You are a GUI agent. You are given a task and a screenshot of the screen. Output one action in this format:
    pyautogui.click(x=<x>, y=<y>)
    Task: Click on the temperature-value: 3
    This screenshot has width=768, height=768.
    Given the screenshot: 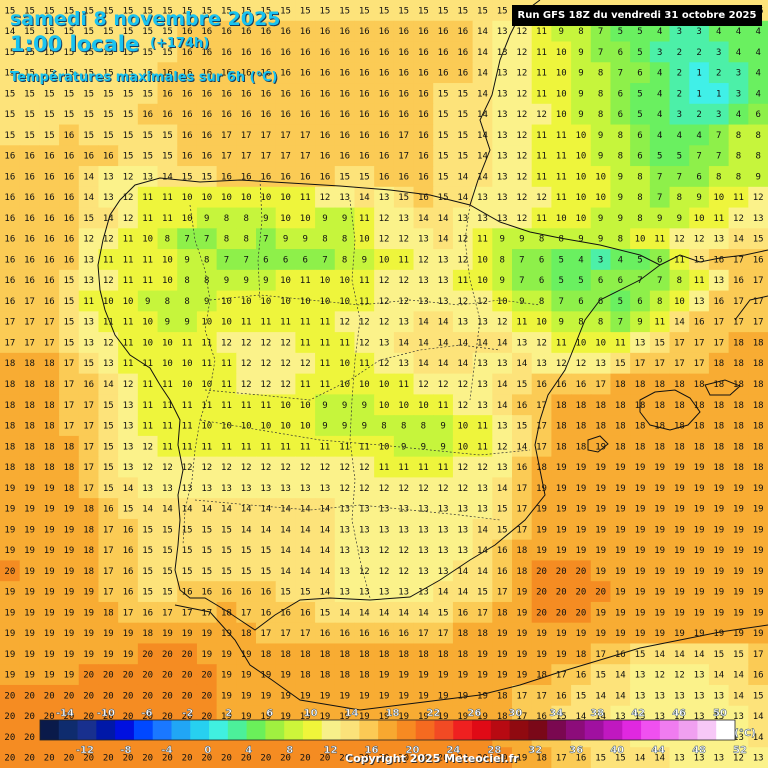 What is the action you would take?
    pyautogui.click(x=679, y=32)
    